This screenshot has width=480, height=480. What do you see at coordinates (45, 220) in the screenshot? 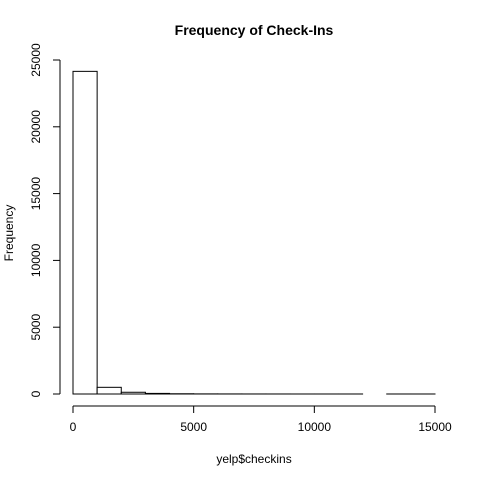
I see `y-axis: 0 5000 10000 15000 20000 25000` at bounding box center [45, 220].